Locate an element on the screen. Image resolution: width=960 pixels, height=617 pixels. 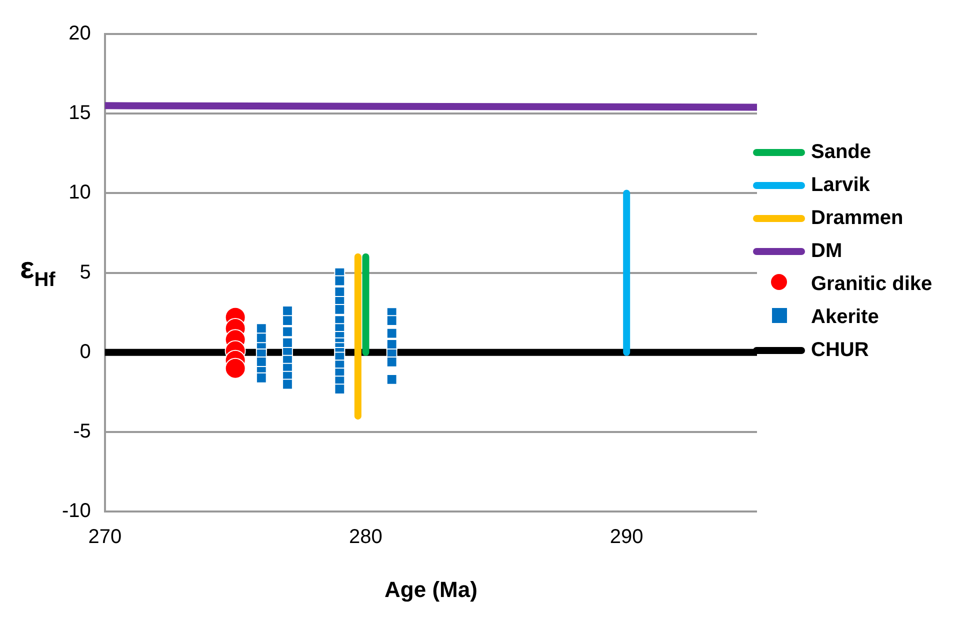
legend-label: Akerite is located at coordinates (845, 317).